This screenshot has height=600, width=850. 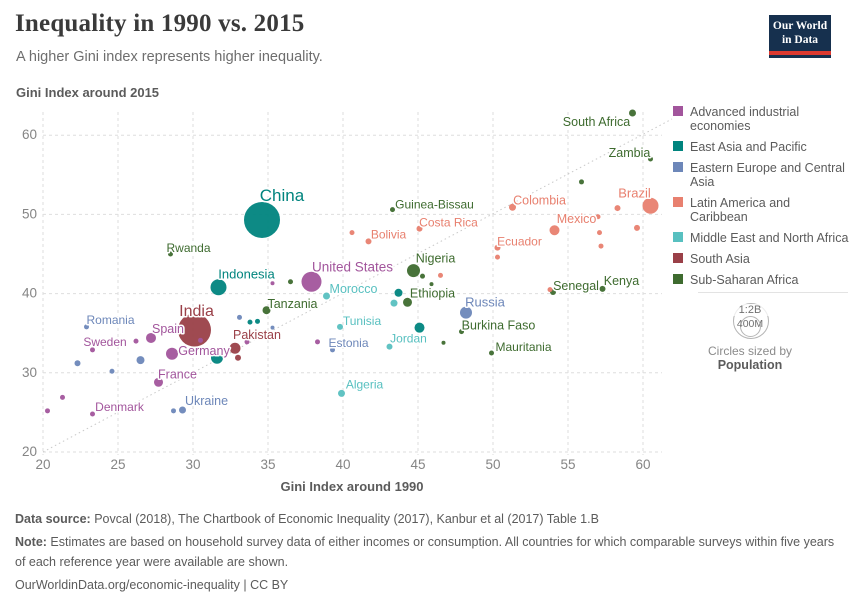 I want to click on note-label: Note:, so click(x=31, y=542).